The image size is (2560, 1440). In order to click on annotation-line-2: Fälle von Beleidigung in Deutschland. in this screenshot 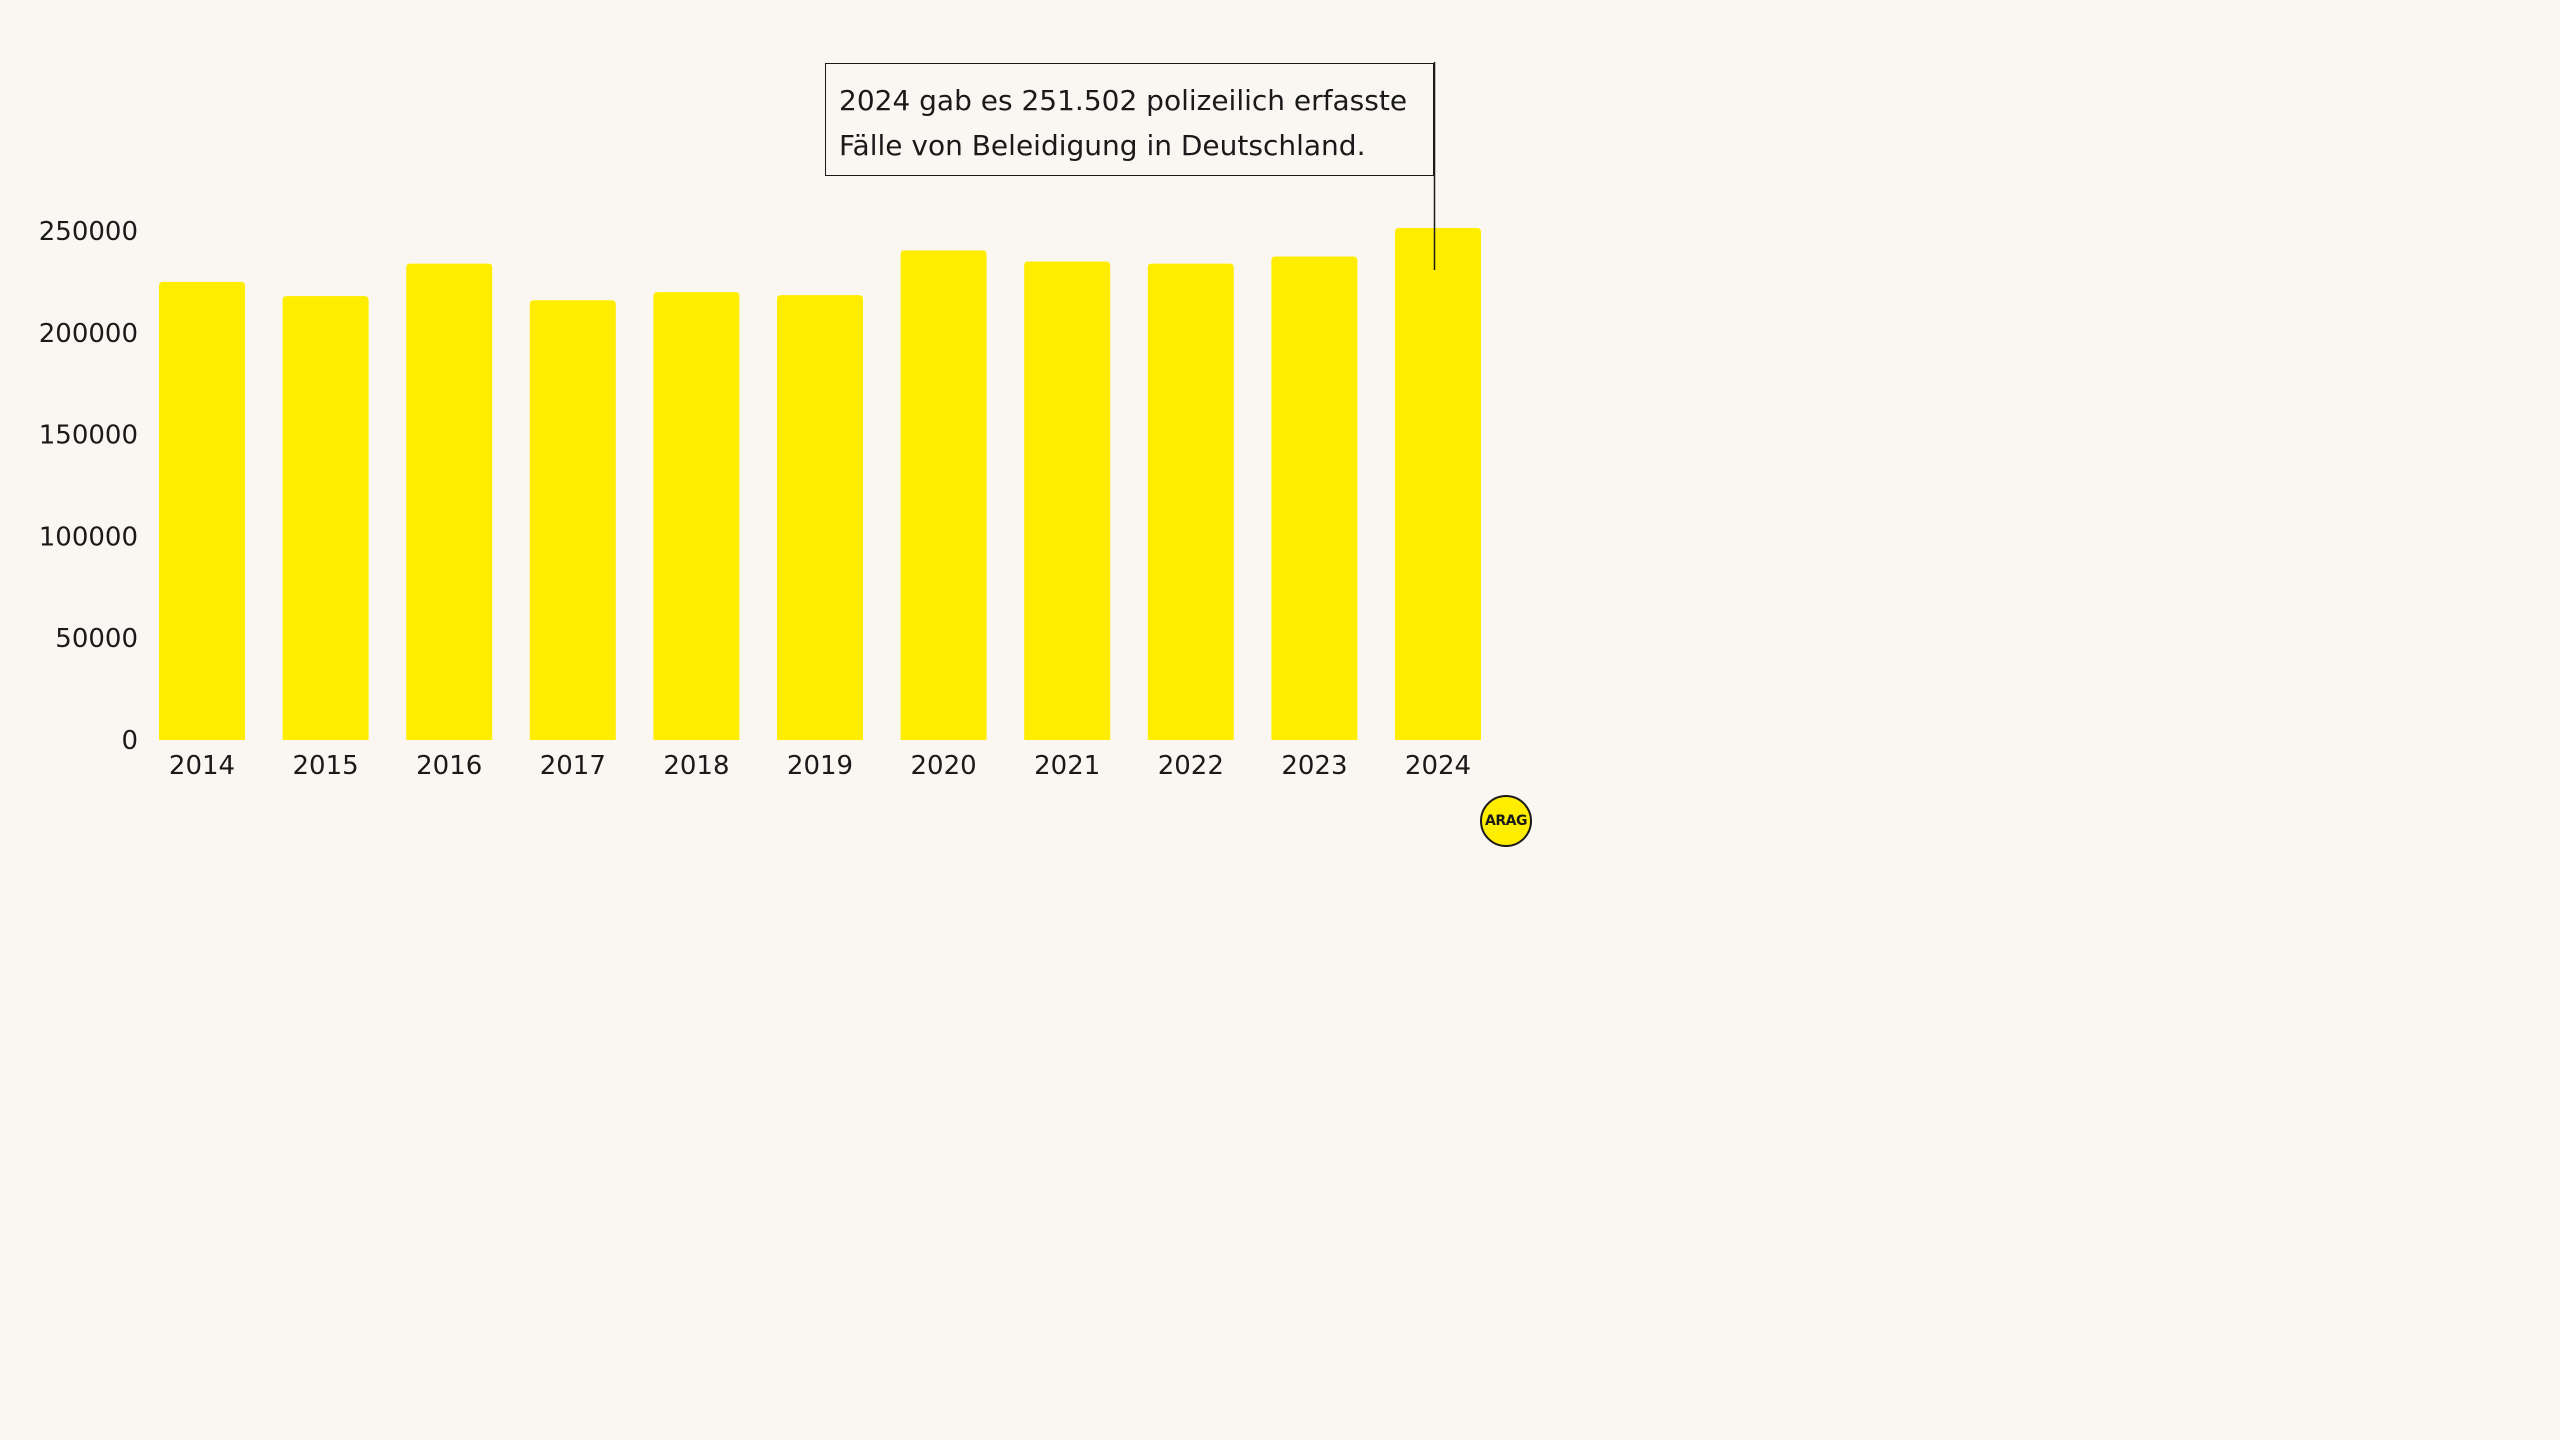, I will do `click(1102, 145)`.